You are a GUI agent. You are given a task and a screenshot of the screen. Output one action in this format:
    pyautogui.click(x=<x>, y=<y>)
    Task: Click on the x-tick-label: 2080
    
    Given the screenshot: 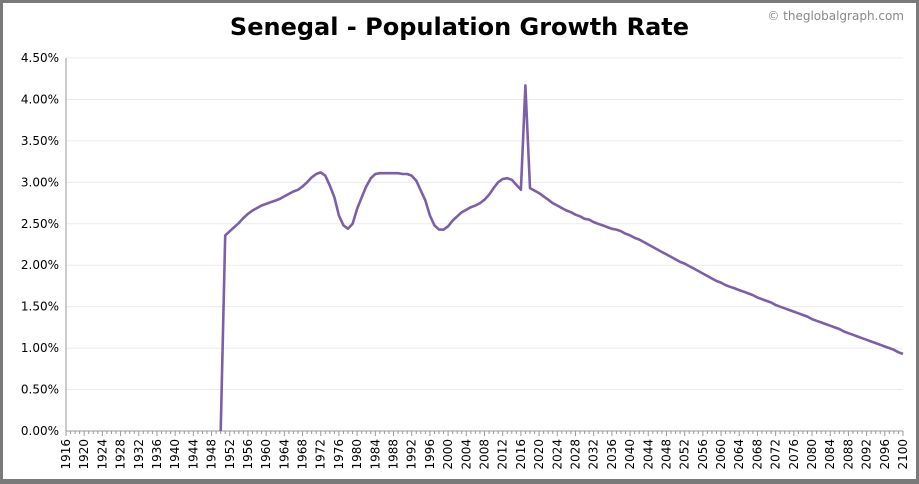 What is the action you would take?
    pyautogui.click(x=812, y=454)
    